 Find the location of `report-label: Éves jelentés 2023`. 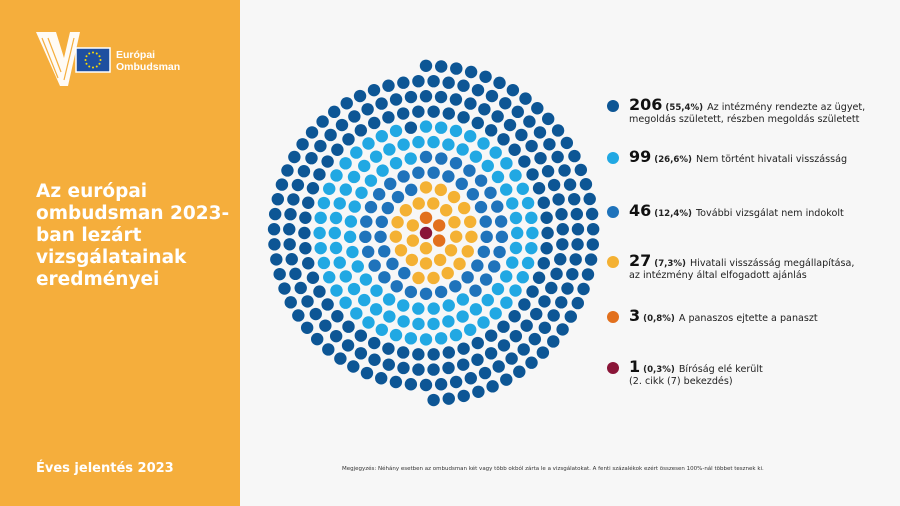

report-label: Éves jelentés 2023 is located at coordinates (105, 468).